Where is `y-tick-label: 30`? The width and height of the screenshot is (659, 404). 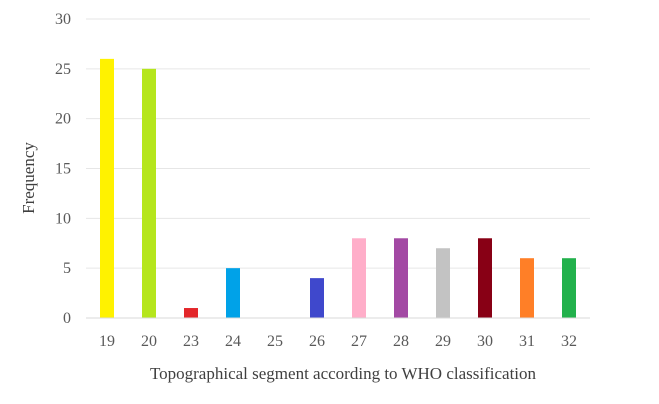
y-tick-label: 30 is located at coordinates (63, 19).